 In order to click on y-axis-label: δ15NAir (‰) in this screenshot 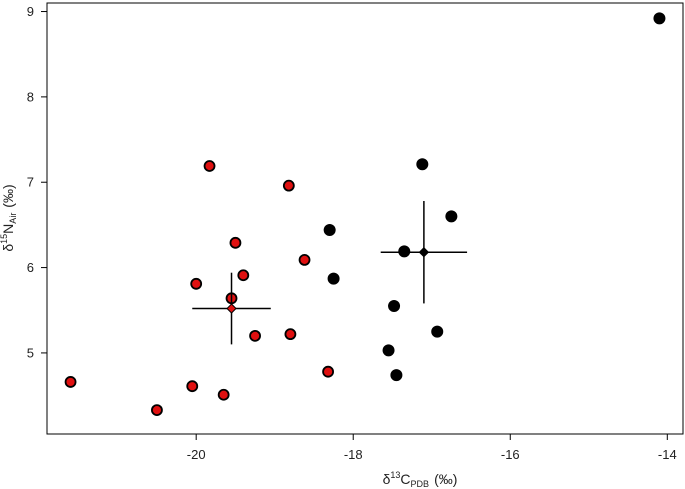, I will do `click(9, 217)`.